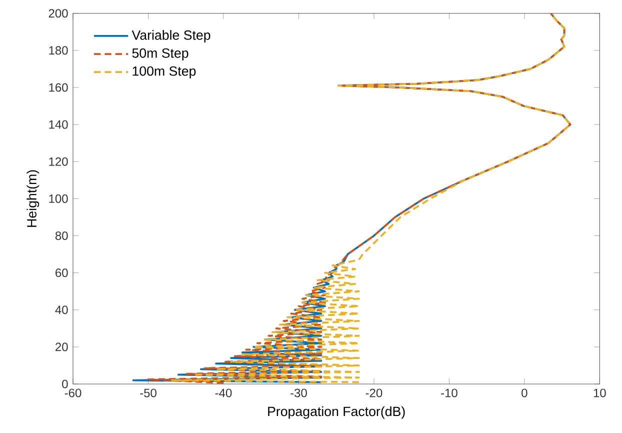 The height and width of the screenshot is (433, 622). I want to click on legend-label: 100m Step, so click(164, 72).